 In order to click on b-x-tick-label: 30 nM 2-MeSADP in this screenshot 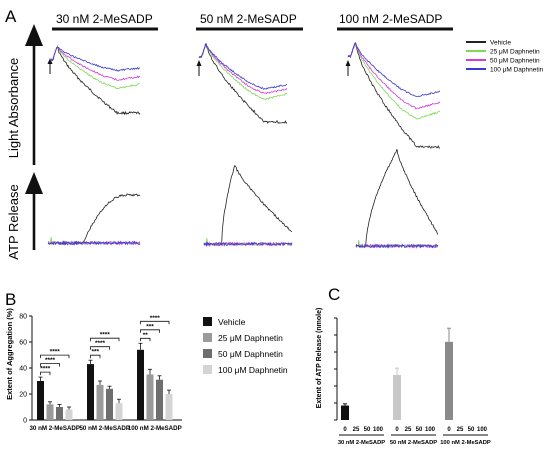, I will do `click(54, 428)`.